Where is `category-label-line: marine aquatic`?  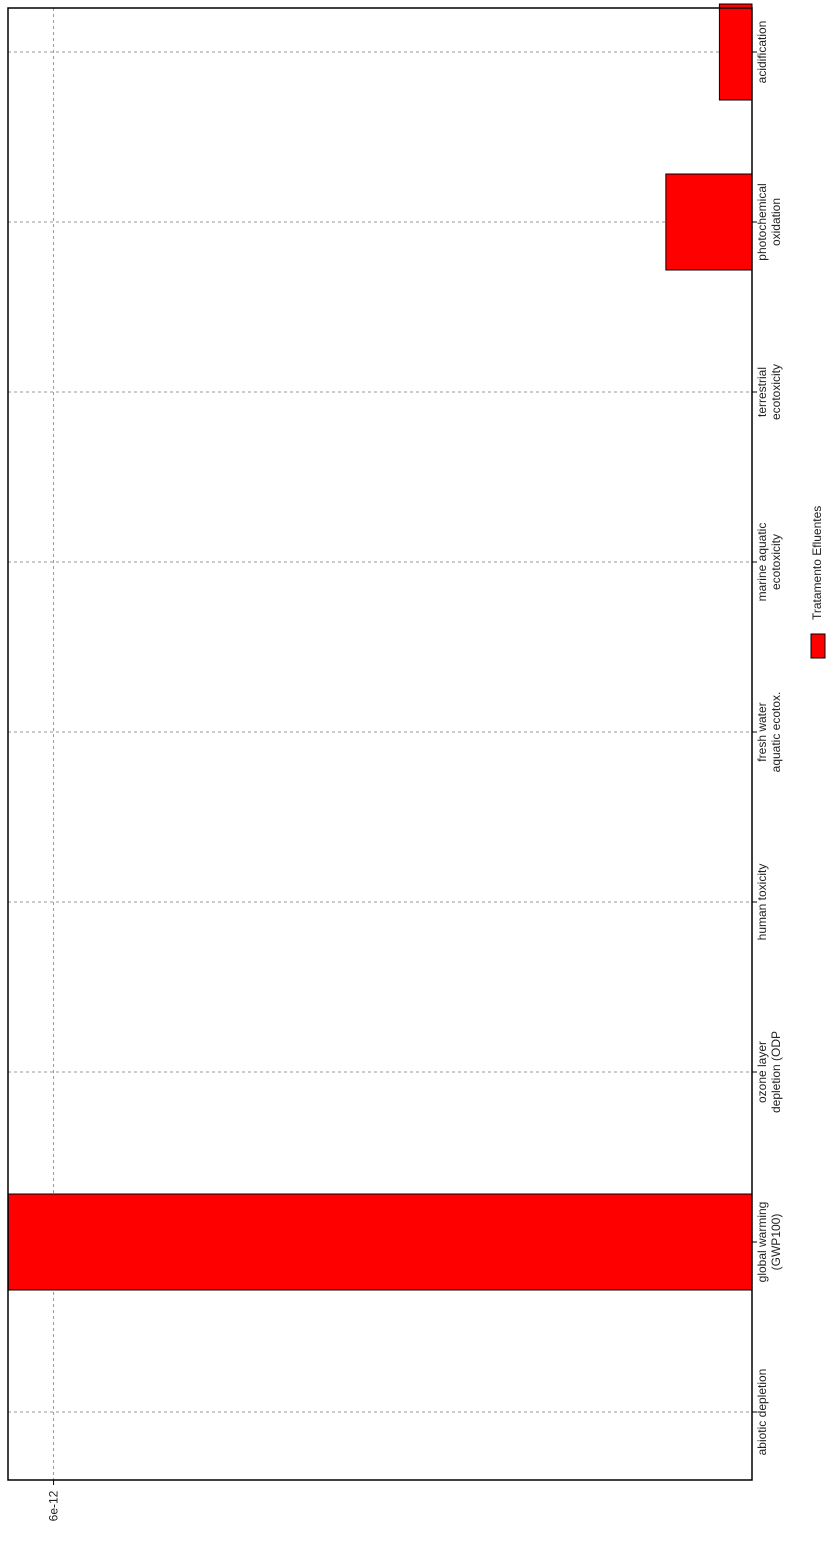
category-label-line: marine aquatic is located at coordinates (762, 562).